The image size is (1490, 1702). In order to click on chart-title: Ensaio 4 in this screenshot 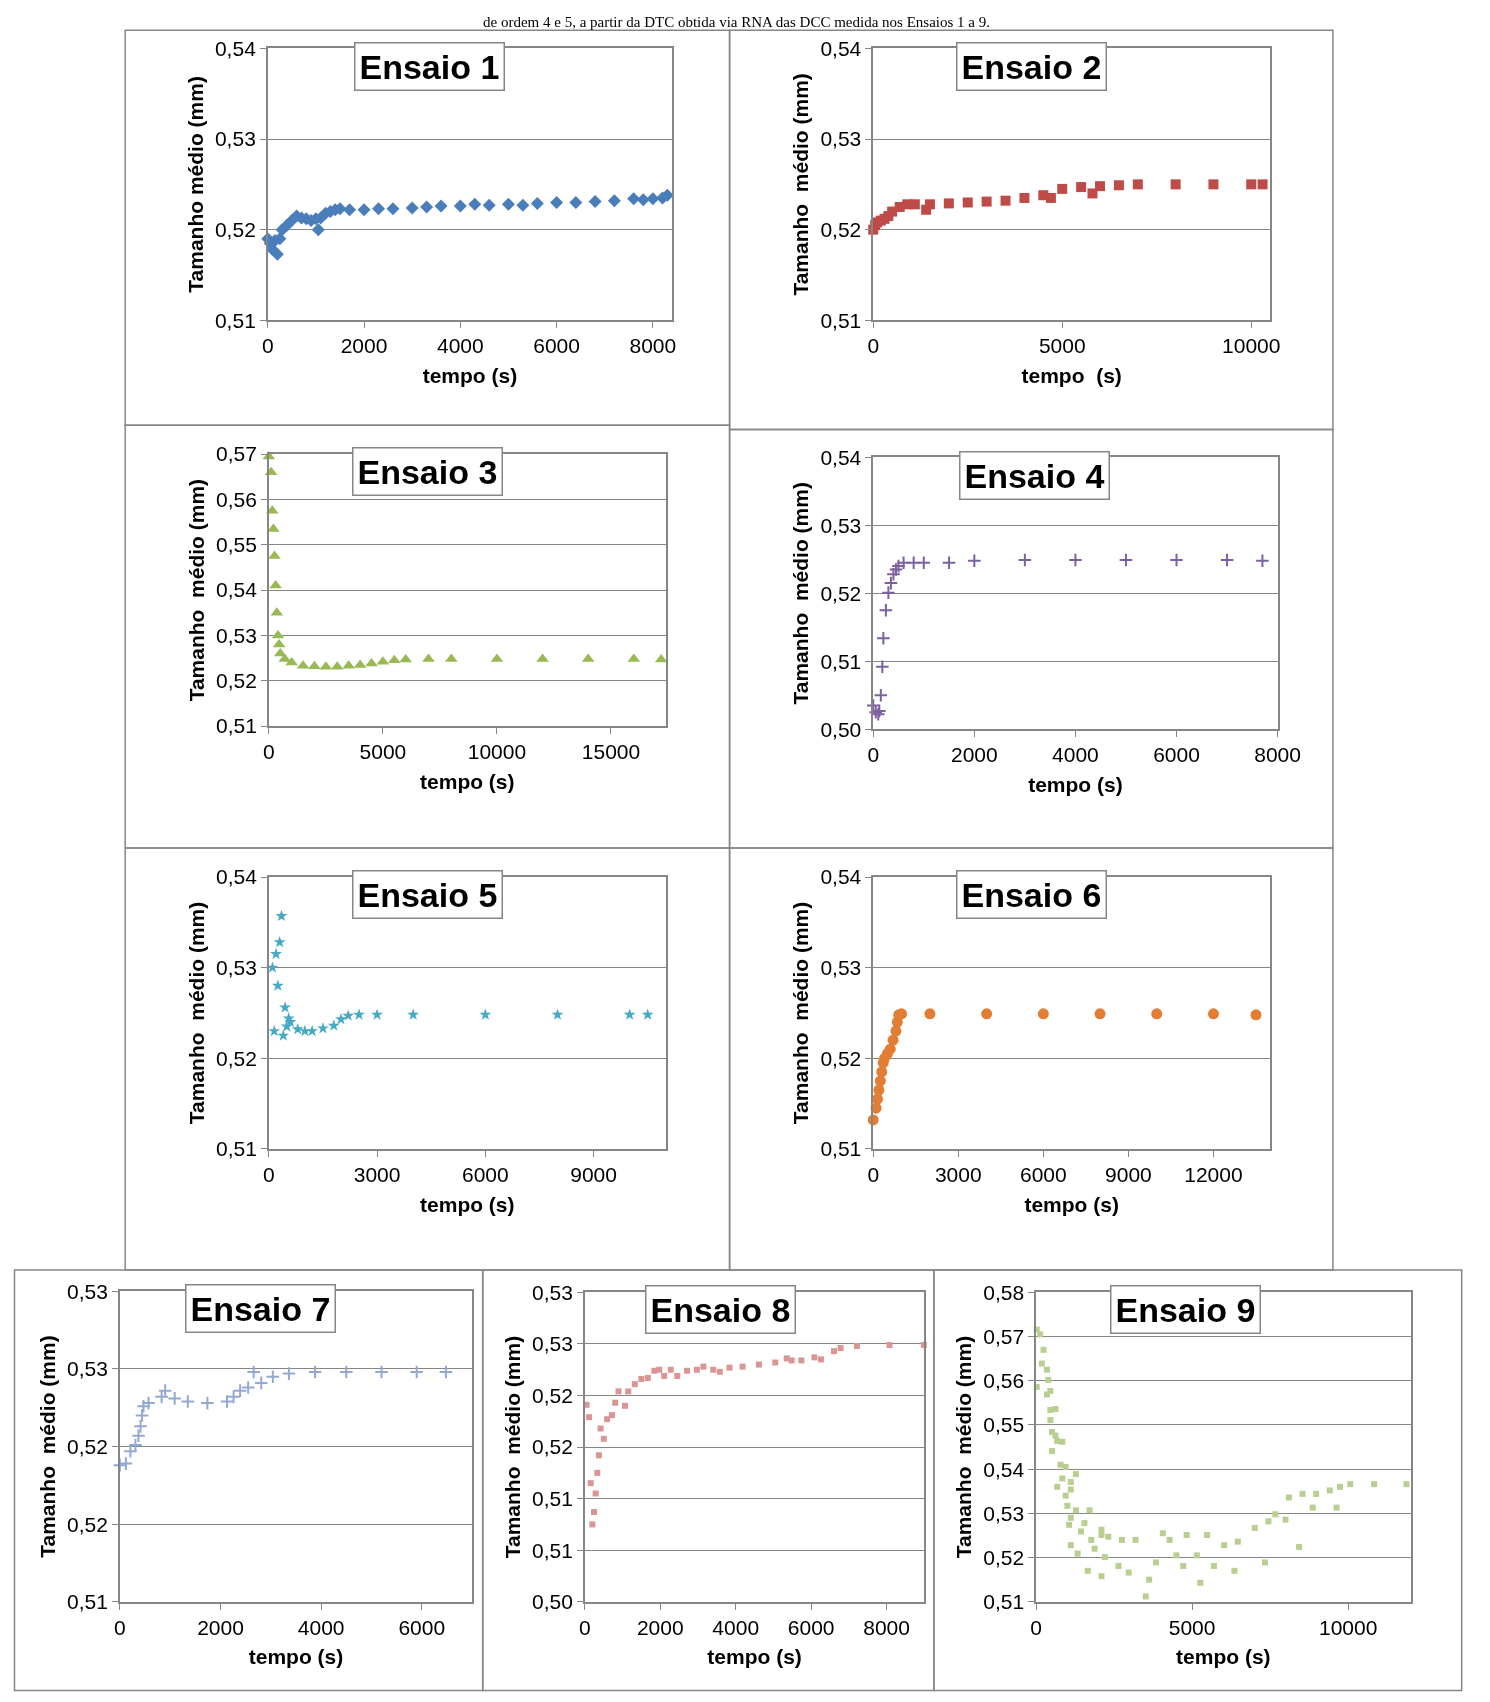, I will do `click(1034, 475)`.